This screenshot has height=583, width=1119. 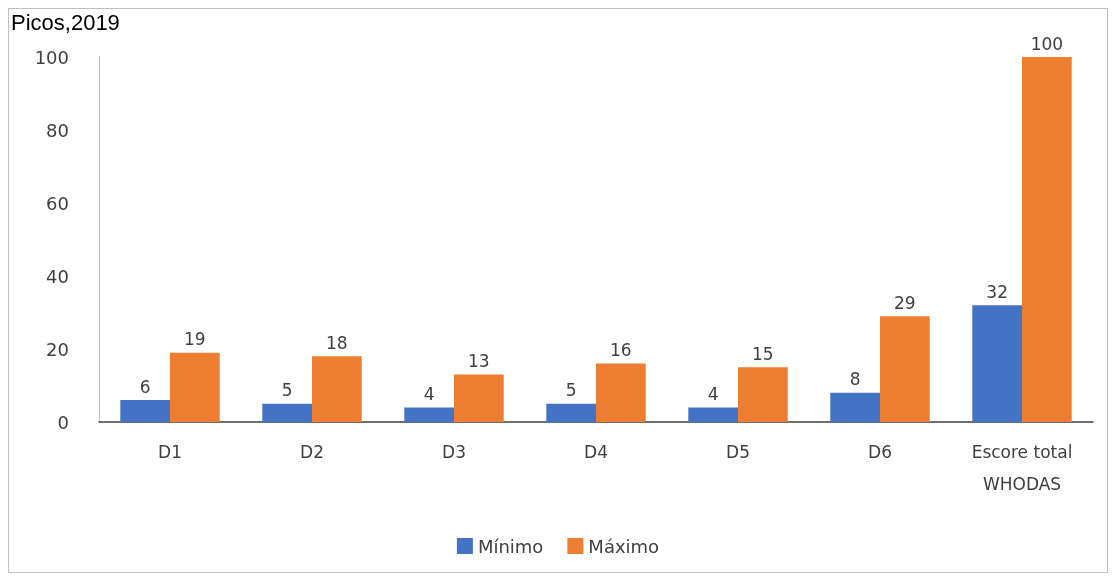 What do you see at coordinates (997, 291) in the screenshot?
I see `data-label: 32` at bounding box center [997, 291].